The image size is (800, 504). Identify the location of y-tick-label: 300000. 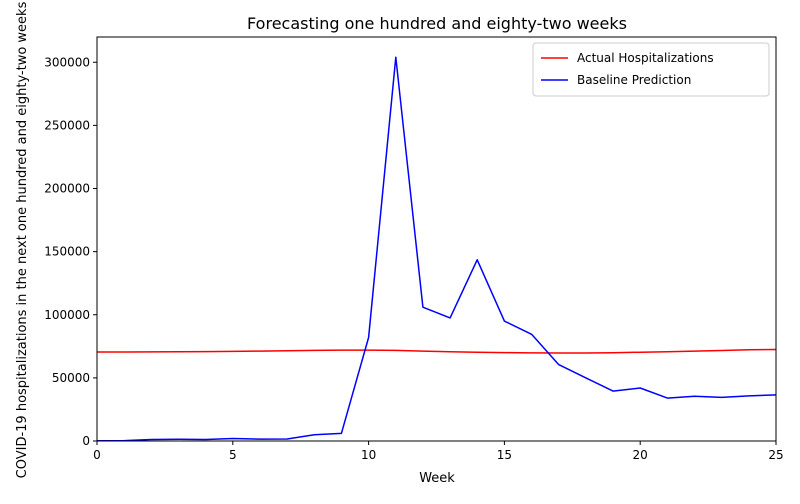
(67, 62).